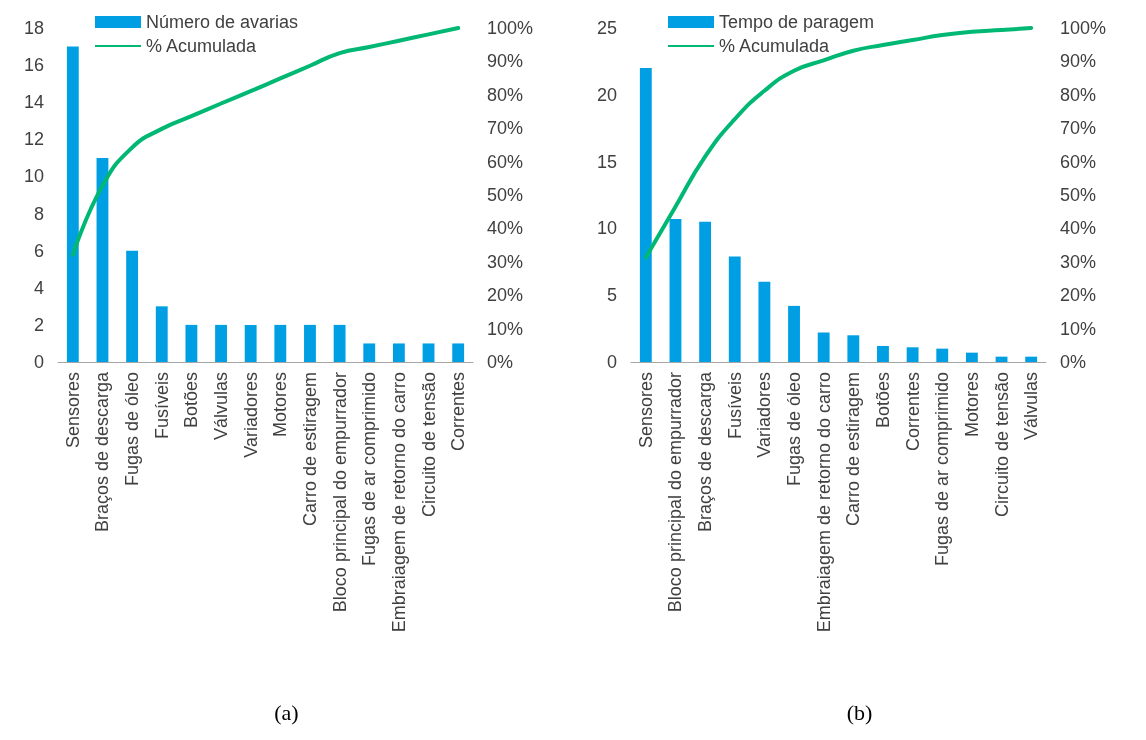  What do you see at coordinates (797, 22) in the screenshot?
I see `legend-label: Tempo de paragem` at bounding box center [797, 22].